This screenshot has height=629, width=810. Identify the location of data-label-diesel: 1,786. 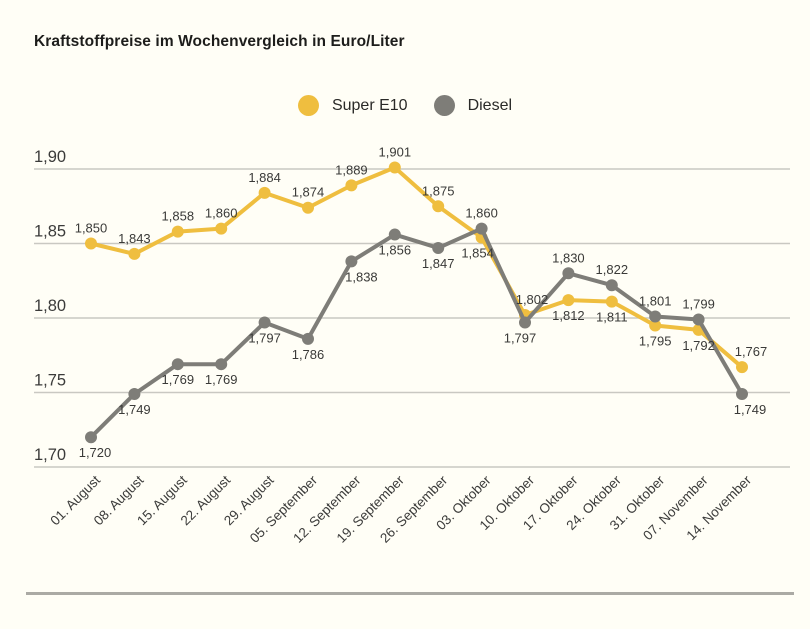
(308, 354).